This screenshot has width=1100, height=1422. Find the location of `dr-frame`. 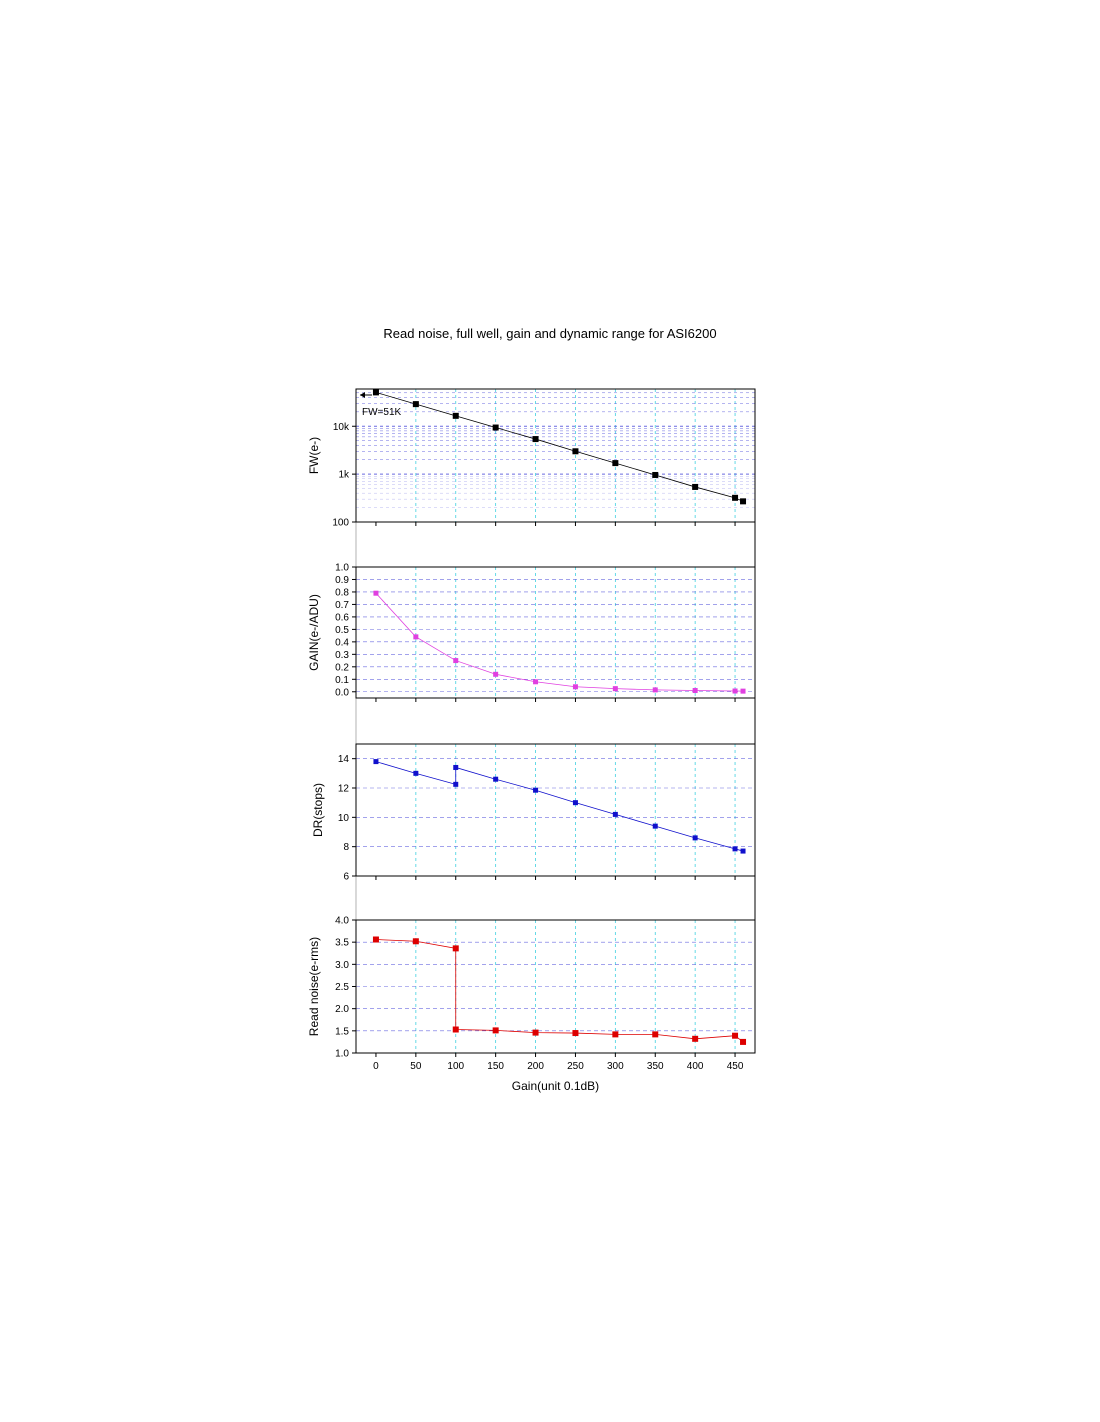

dr-frame is located at coordinates (555, 810).